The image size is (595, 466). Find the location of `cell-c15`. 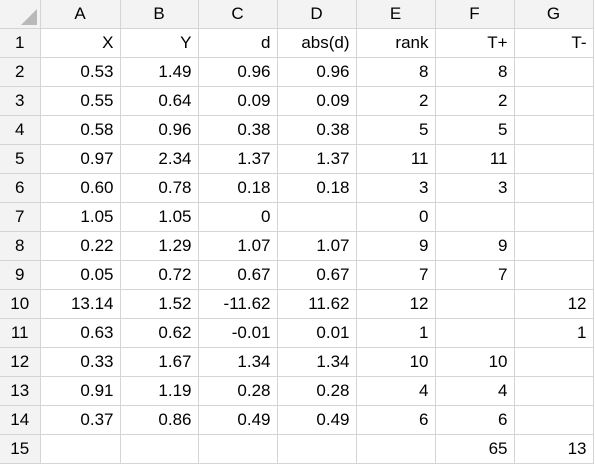

cell-c15 is located at coordinates (238, 449).